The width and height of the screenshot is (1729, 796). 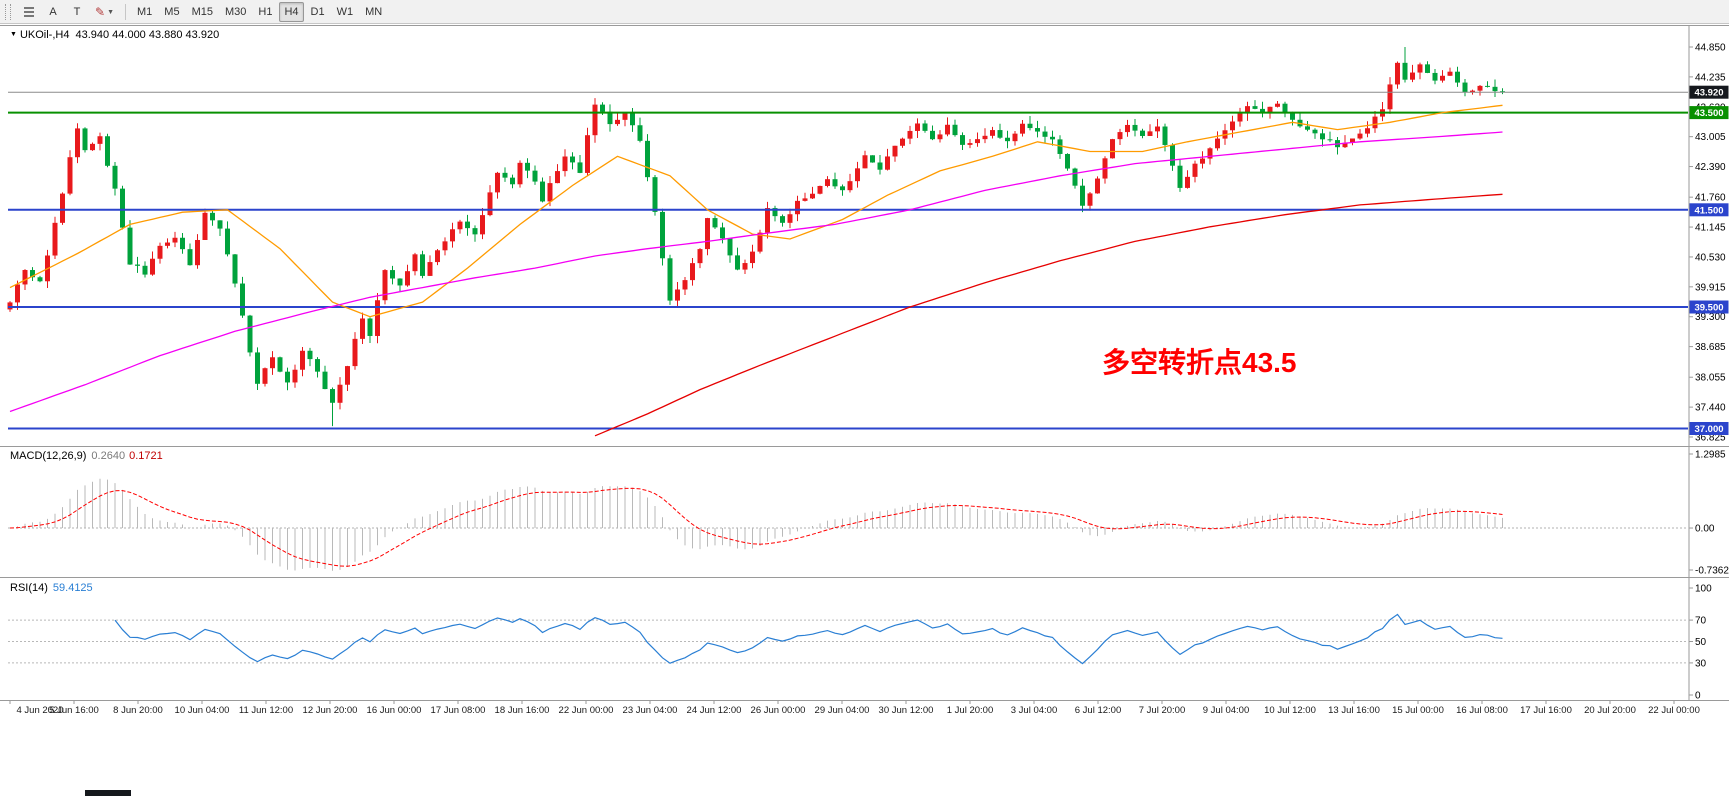 What do you see at coordinates (1712, 571) in the screenshot?
I see `svg-text: -0.7362` at bounding box center [1712, 571].